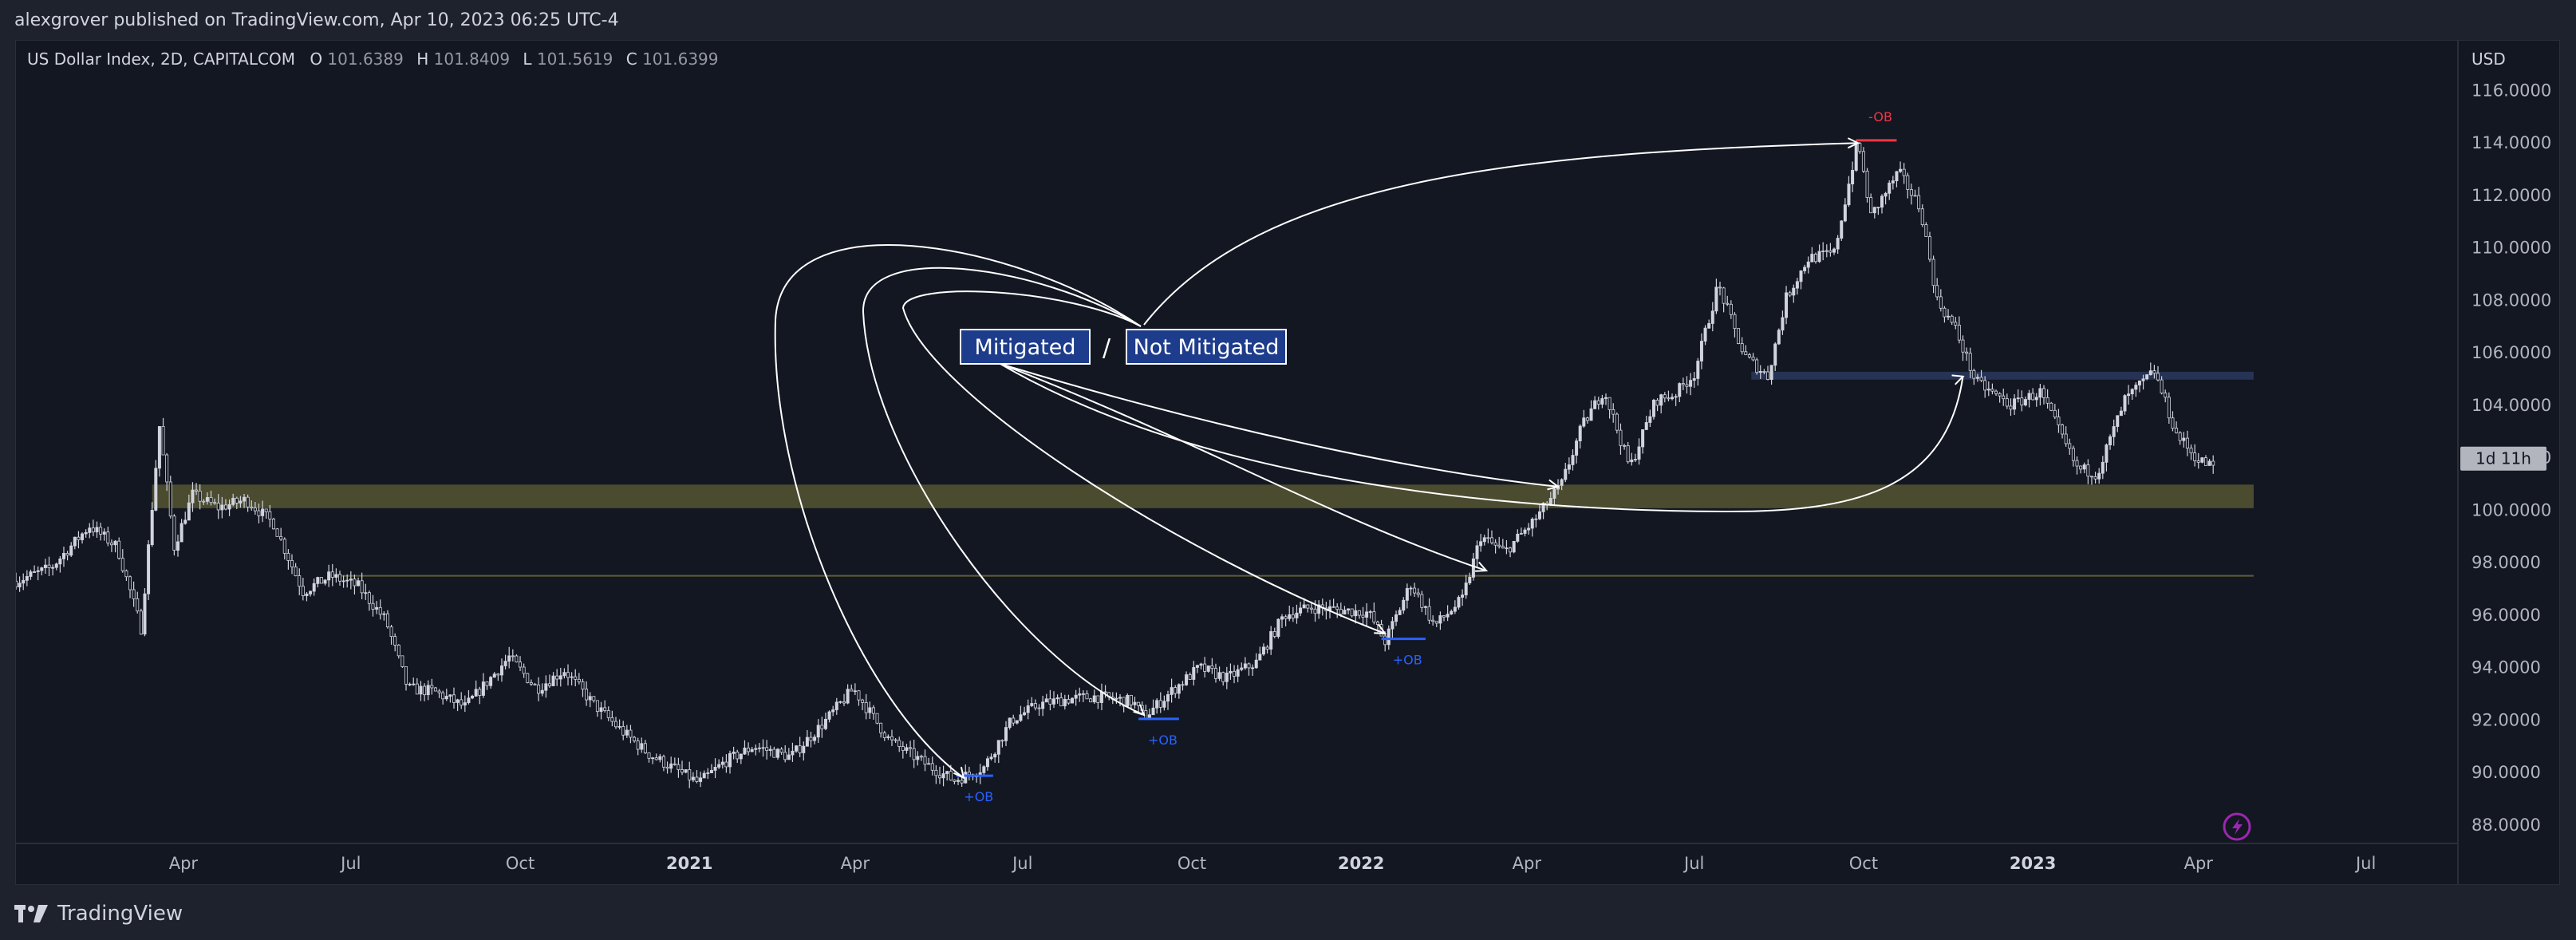 This screenshot has width=2576, height=940. I want to click on price-tick-4: 108.0000, so click(2511, 300).